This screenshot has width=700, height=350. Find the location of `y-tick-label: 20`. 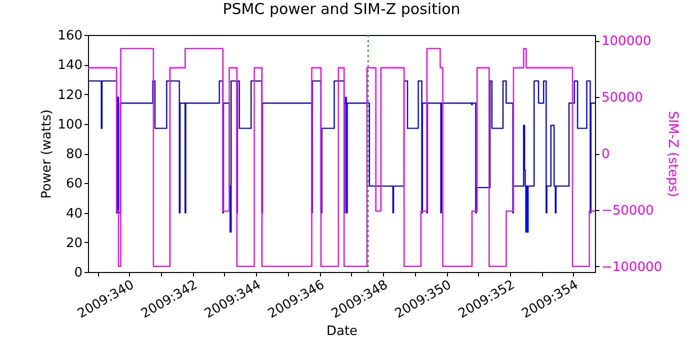

y-tick-label: 20 is located at coordinates (74, 243).